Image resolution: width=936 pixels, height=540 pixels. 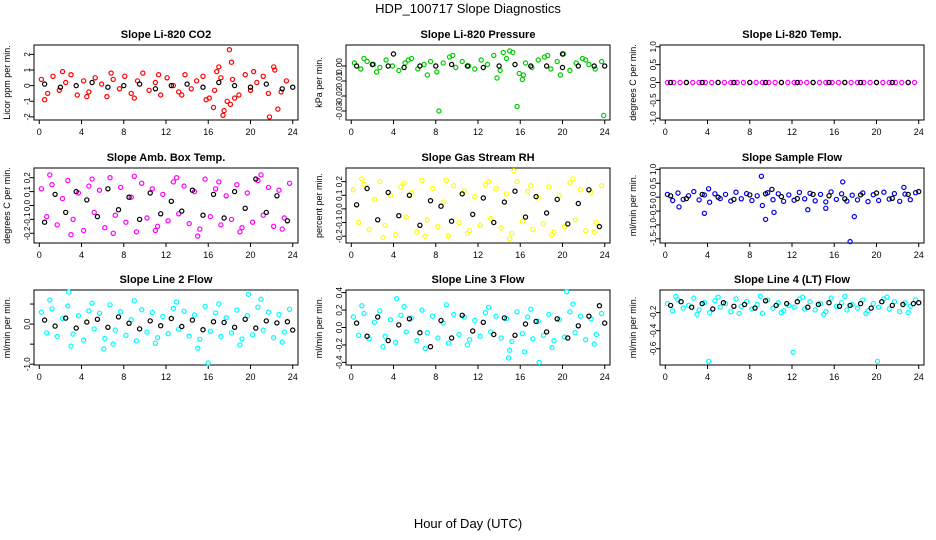 What do you see at coordinates (653, 348) in the screenshot?
I see `y-tick-label: -0.6` at bounding box center [653, 348].